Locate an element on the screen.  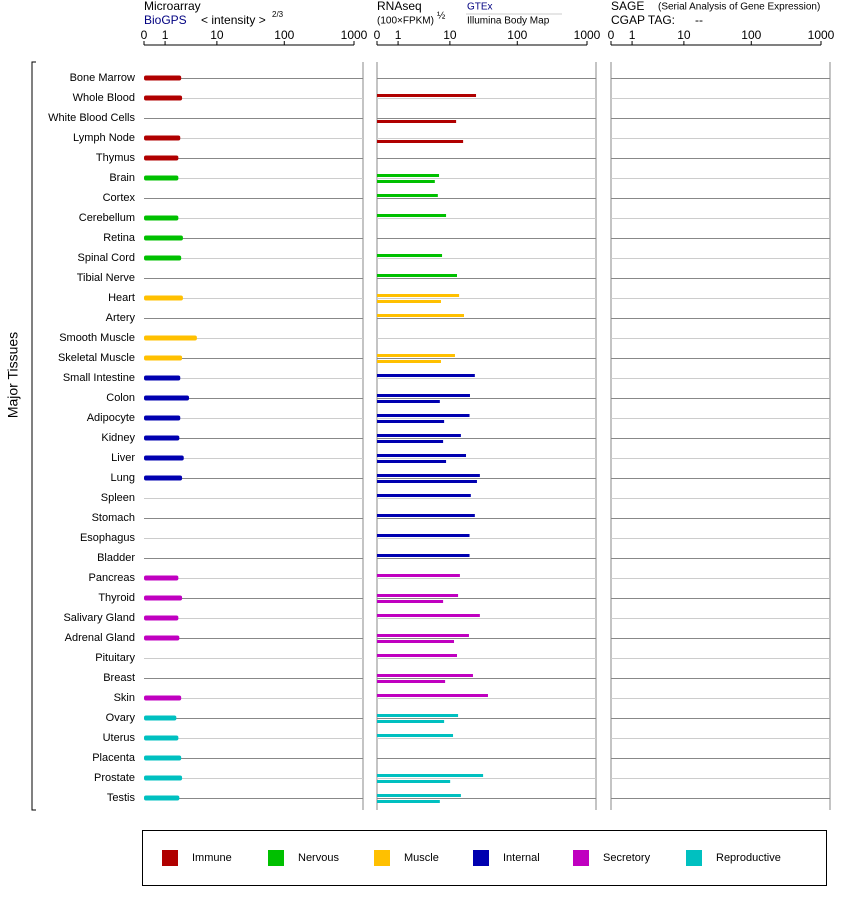
tissue-label: Bladder is located at coordinates (116, 558).